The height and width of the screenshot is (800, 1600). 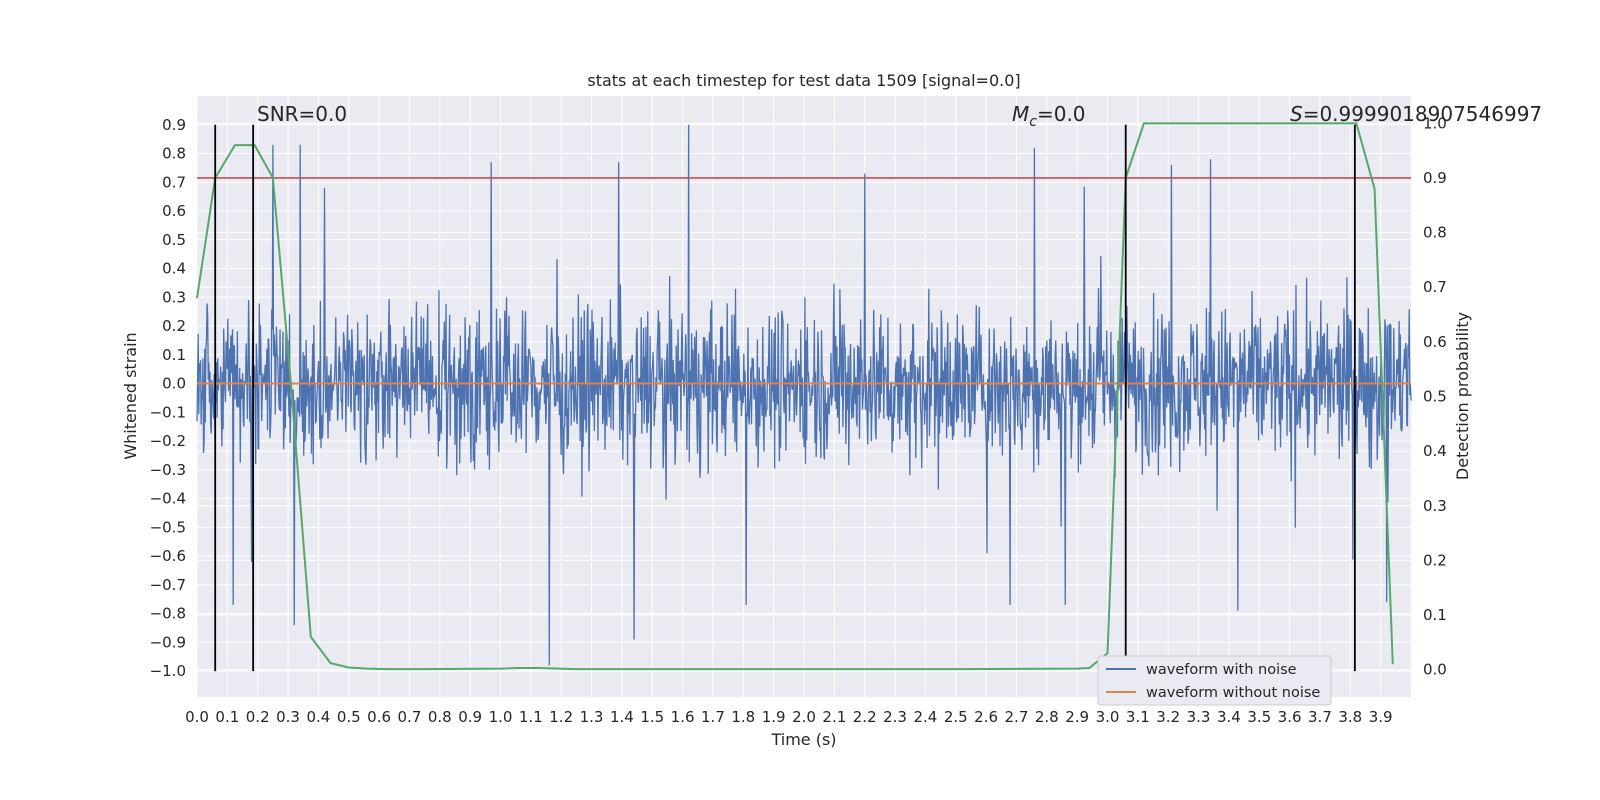 I want to click on y2-tick-label: 0.8, so click(x=1435, y=233).